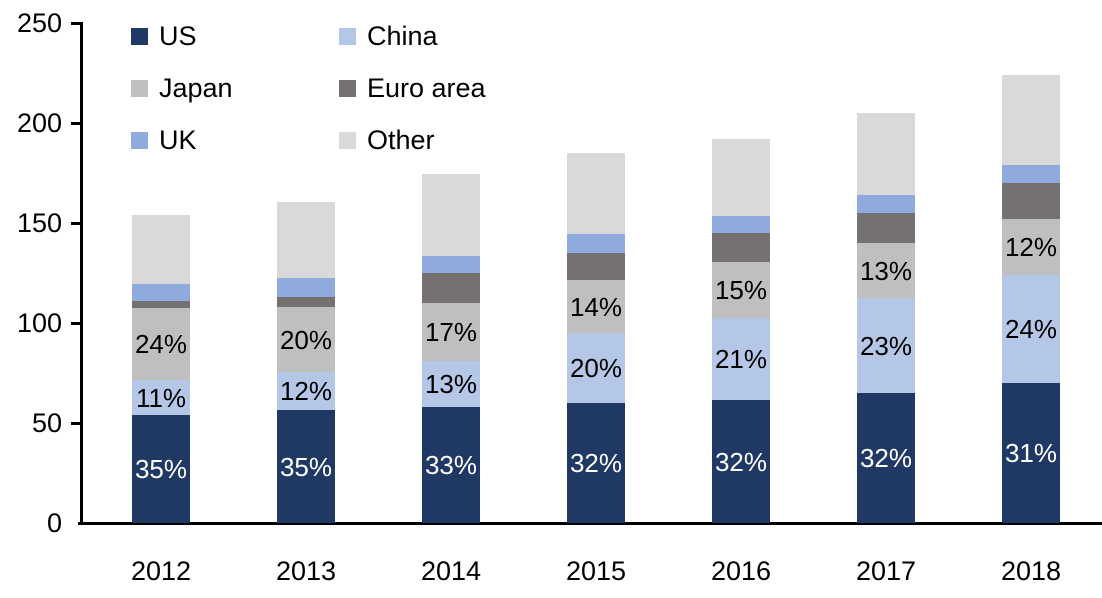 This screenshot has width=1102, height=598. Describe the element at coordinates (39, 223) in the screenshot. I see `y-tick-label: 150` at that location.